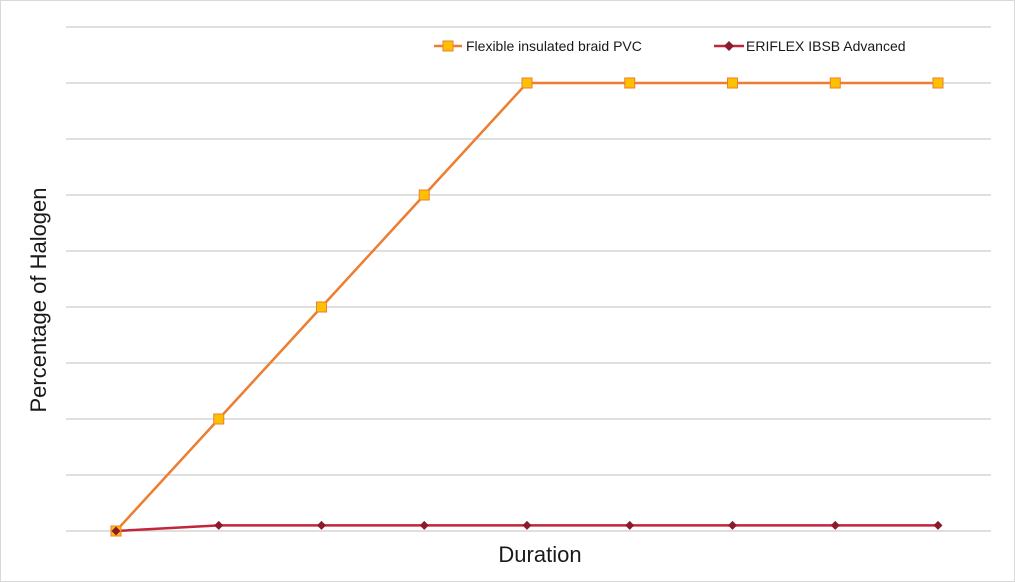 The width and height of the screenshot is (1015, 582). Describe the element at coordinates (826, 46) in the screenshot. I see `legend-label-eriflex-ibsb: ERIFLEX IBSB Advanced` at that location.